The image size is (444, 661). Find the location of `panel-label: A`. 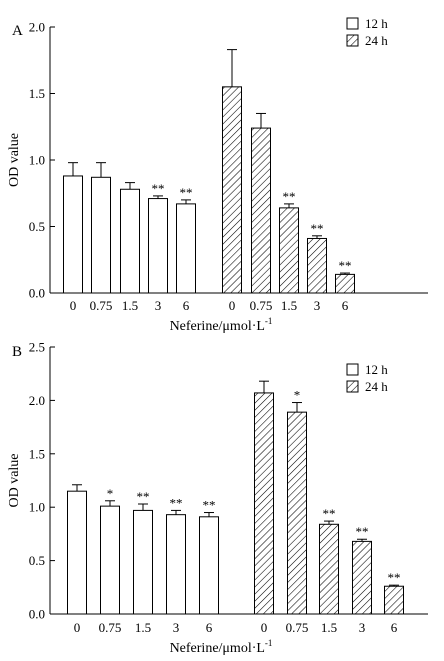

panel-label: A is located at coordinates (17, 31).